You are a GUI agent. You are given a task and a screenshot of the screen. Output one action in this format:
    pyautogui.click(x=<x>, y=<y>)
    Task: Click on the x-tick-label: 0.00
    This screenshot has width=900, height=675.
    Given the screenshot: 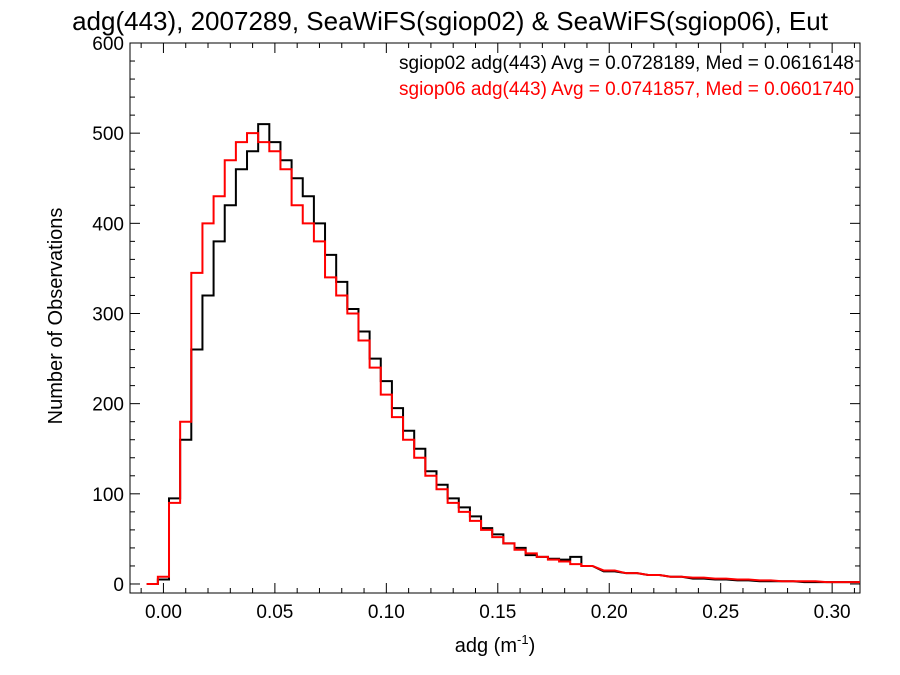 What is the action you would take?
    pyautogui.click(x=163, y=612)
    